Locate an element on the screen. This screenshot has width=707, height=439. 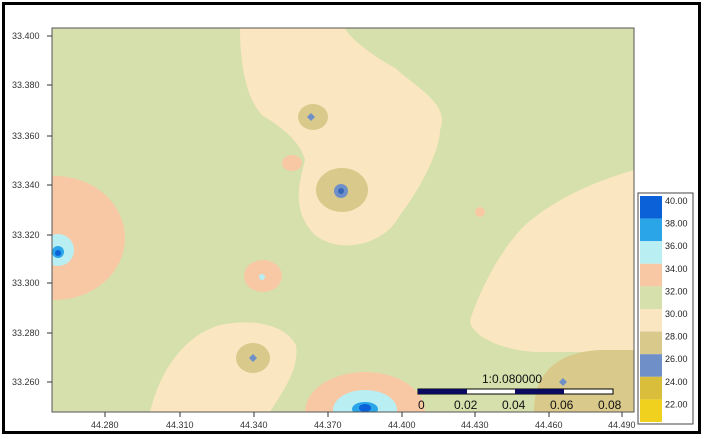
x-tick-label: 44.340 is located at coordinates (254, 425).